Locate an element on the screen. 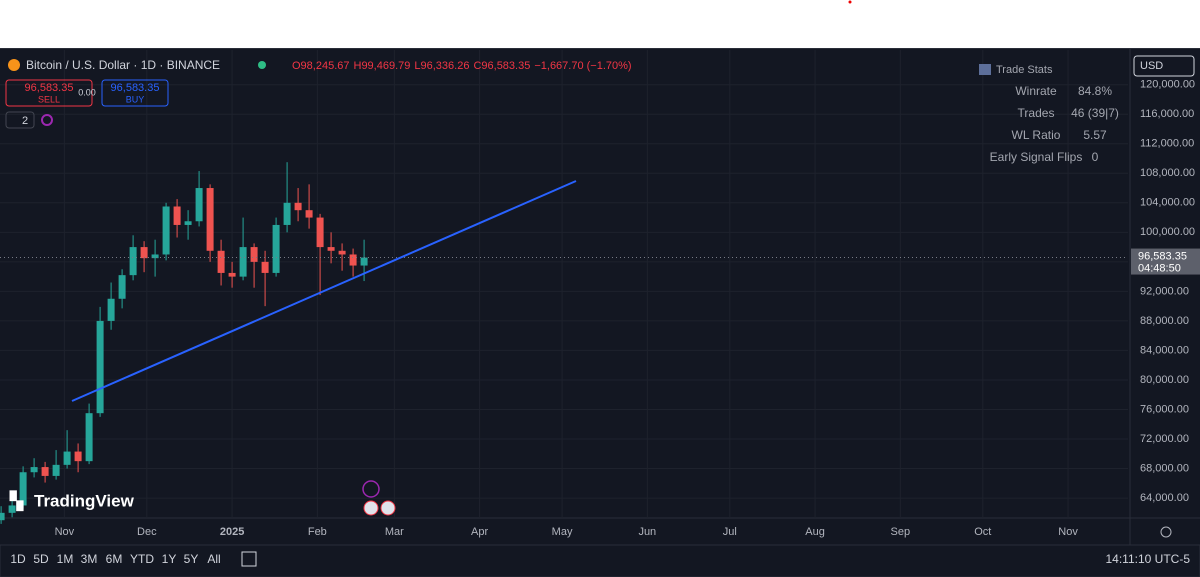  settings-icon is located at coordinates (1166, 532).